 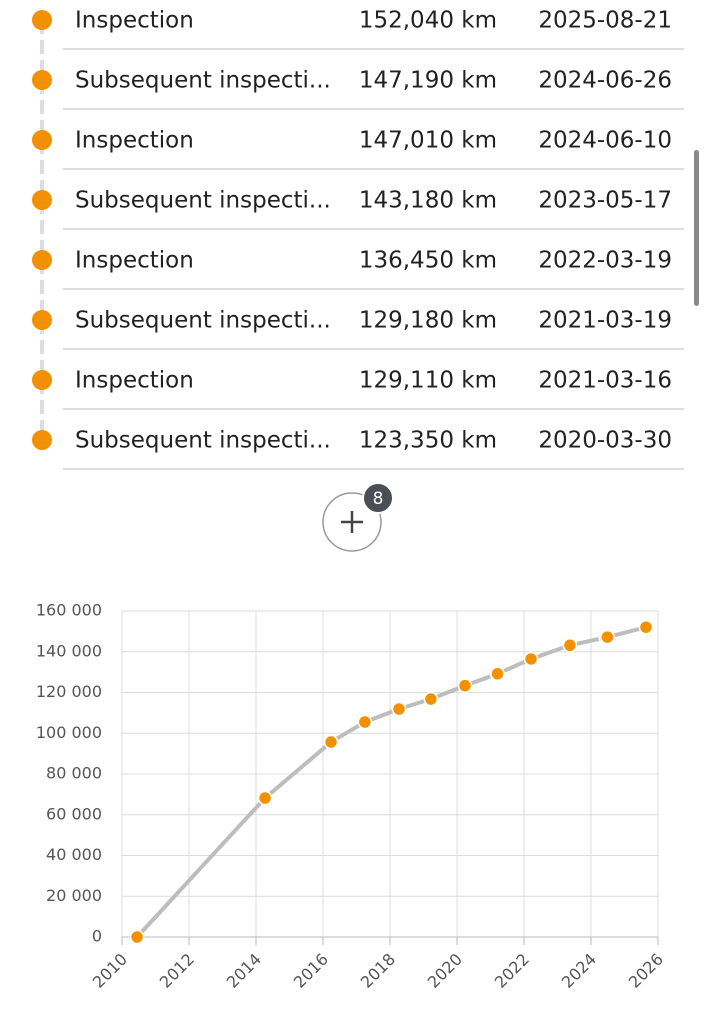 What do you see at coordinates (605, 381) in the screenshot?
I see `item-date: 2021-03-16` at bounding box center [605, 381].